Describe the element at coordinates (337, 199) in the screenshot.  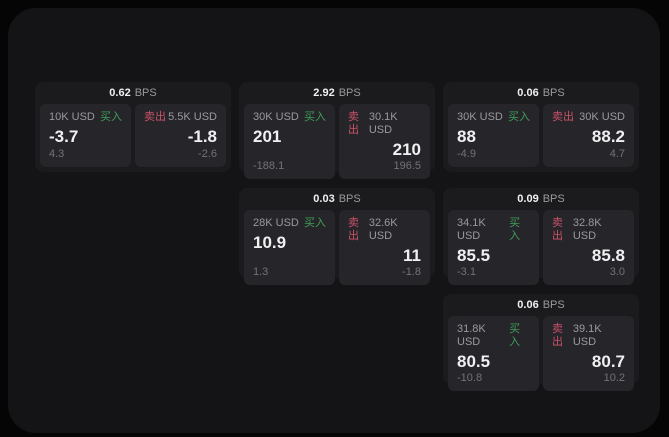
I see `bps-header: 0.03 BPS` at that location.